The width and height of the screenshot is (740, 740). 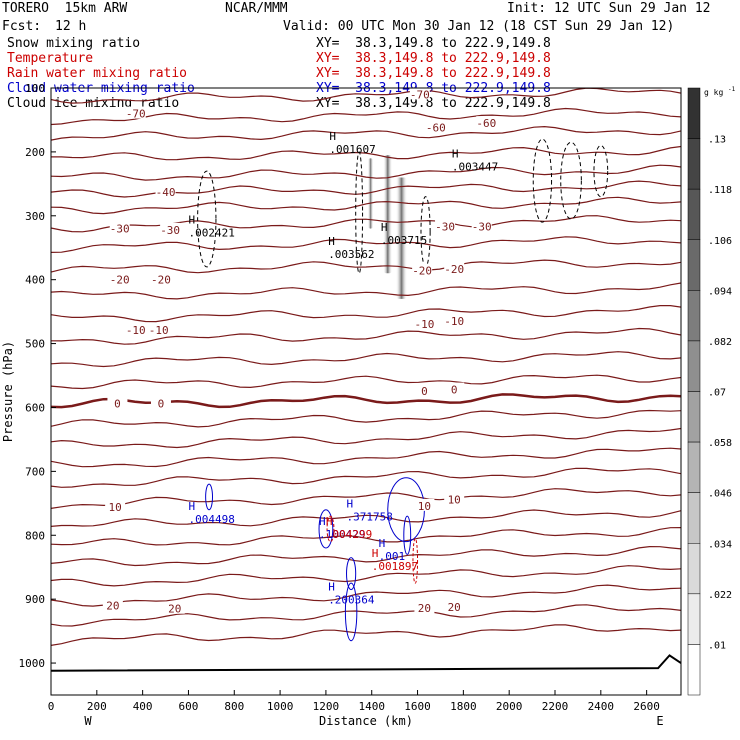 What do you see at coordinates (720, 291) in the screenshot?
I see `colorbar-tick-label: .094` at bounding box center [720, 291].